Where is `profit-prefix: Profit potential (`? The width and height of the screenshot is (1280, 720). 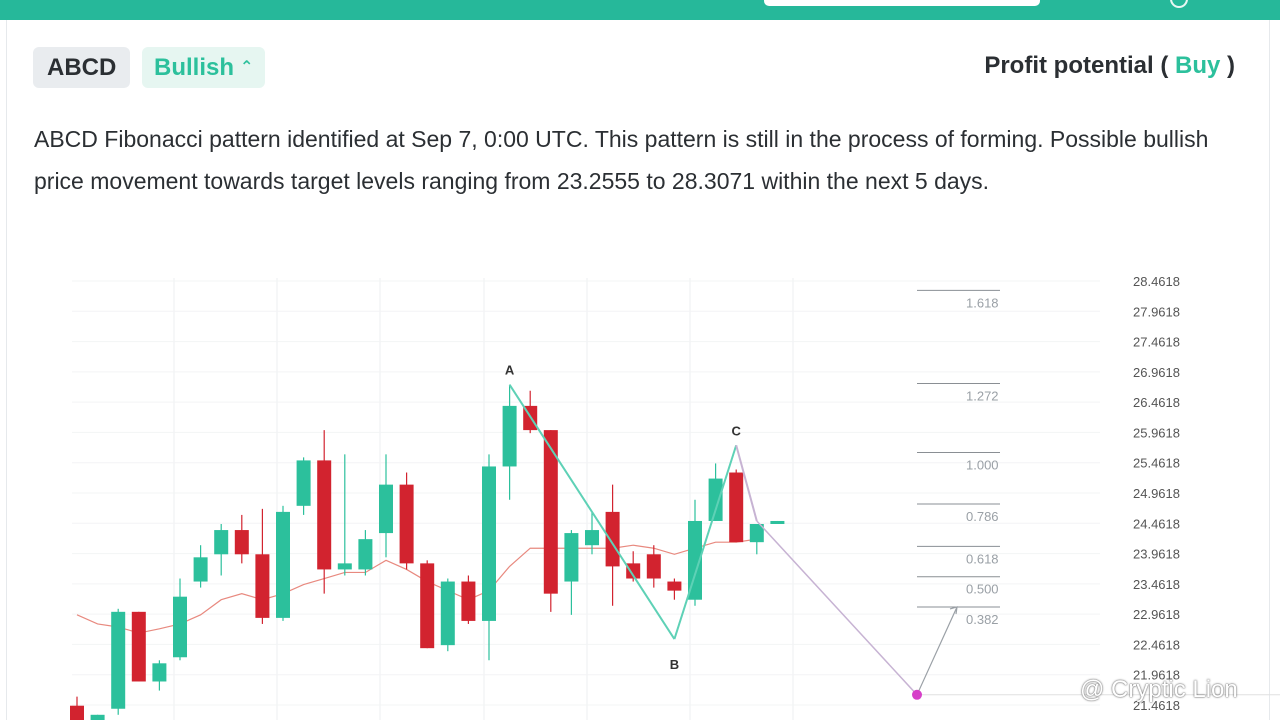 profit-prefix: Profit potential ( is located at coordinates (1076, 65).